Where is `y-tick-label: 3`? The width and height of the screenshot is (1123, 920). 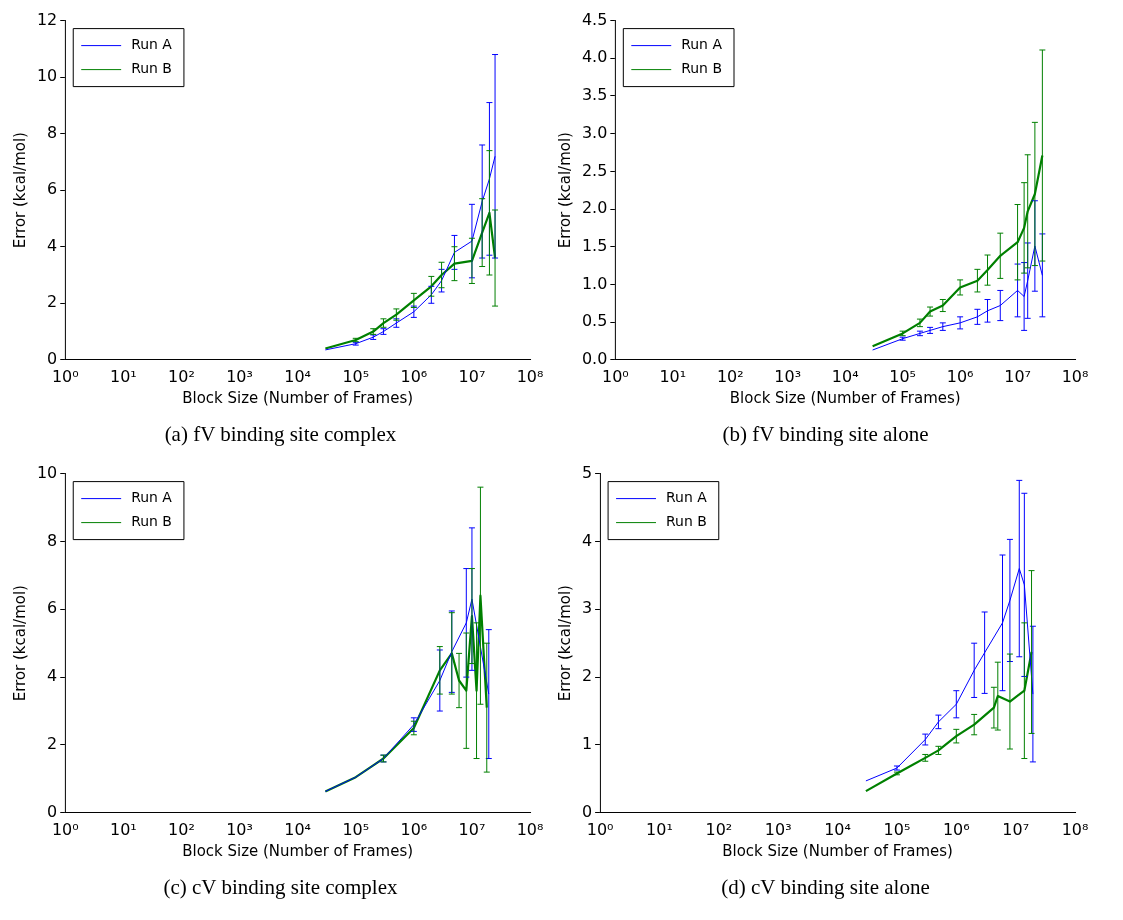 y-tick-label: 3 is located at coordinates (587, 608).